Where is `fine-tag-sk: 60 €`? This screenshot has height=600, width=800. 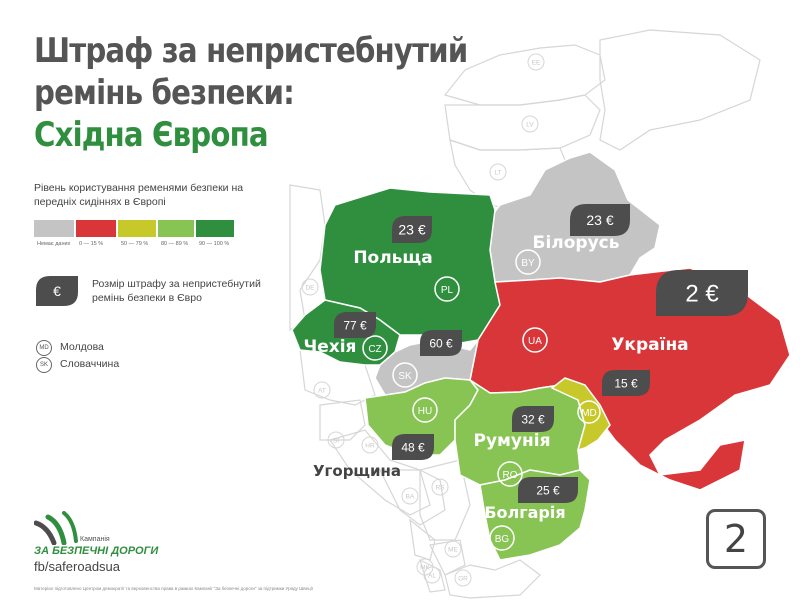 fine-tag-sk: 60 € is located at coordinates (441, 343).